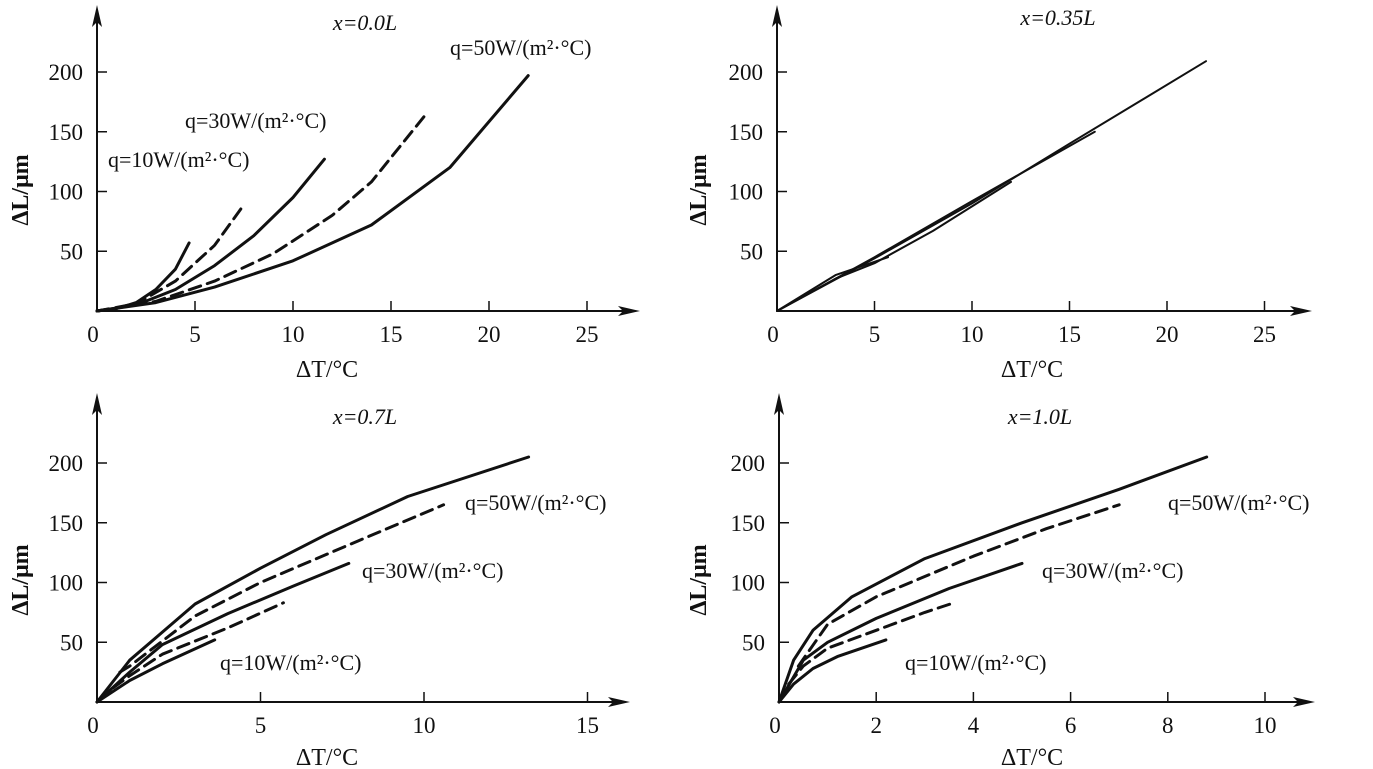 The image size is (1373, 769). What do you see at coordinates (1168, 725) in the screenshot?
I see `x-tick-label: 8` at bounding box center [1168, 725].